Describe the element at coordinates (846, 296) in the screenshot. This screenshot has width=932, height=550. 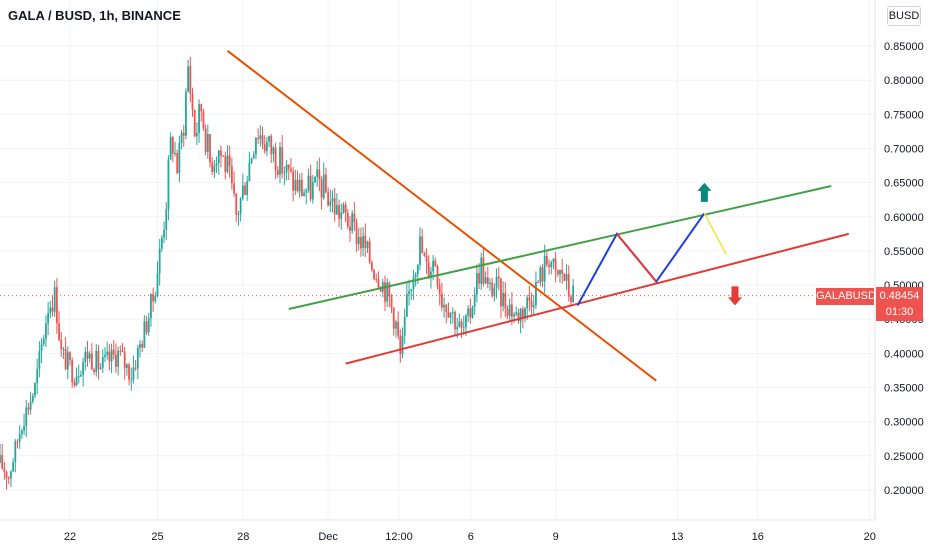
I see `symbol-label: GALABUSD` at that location.